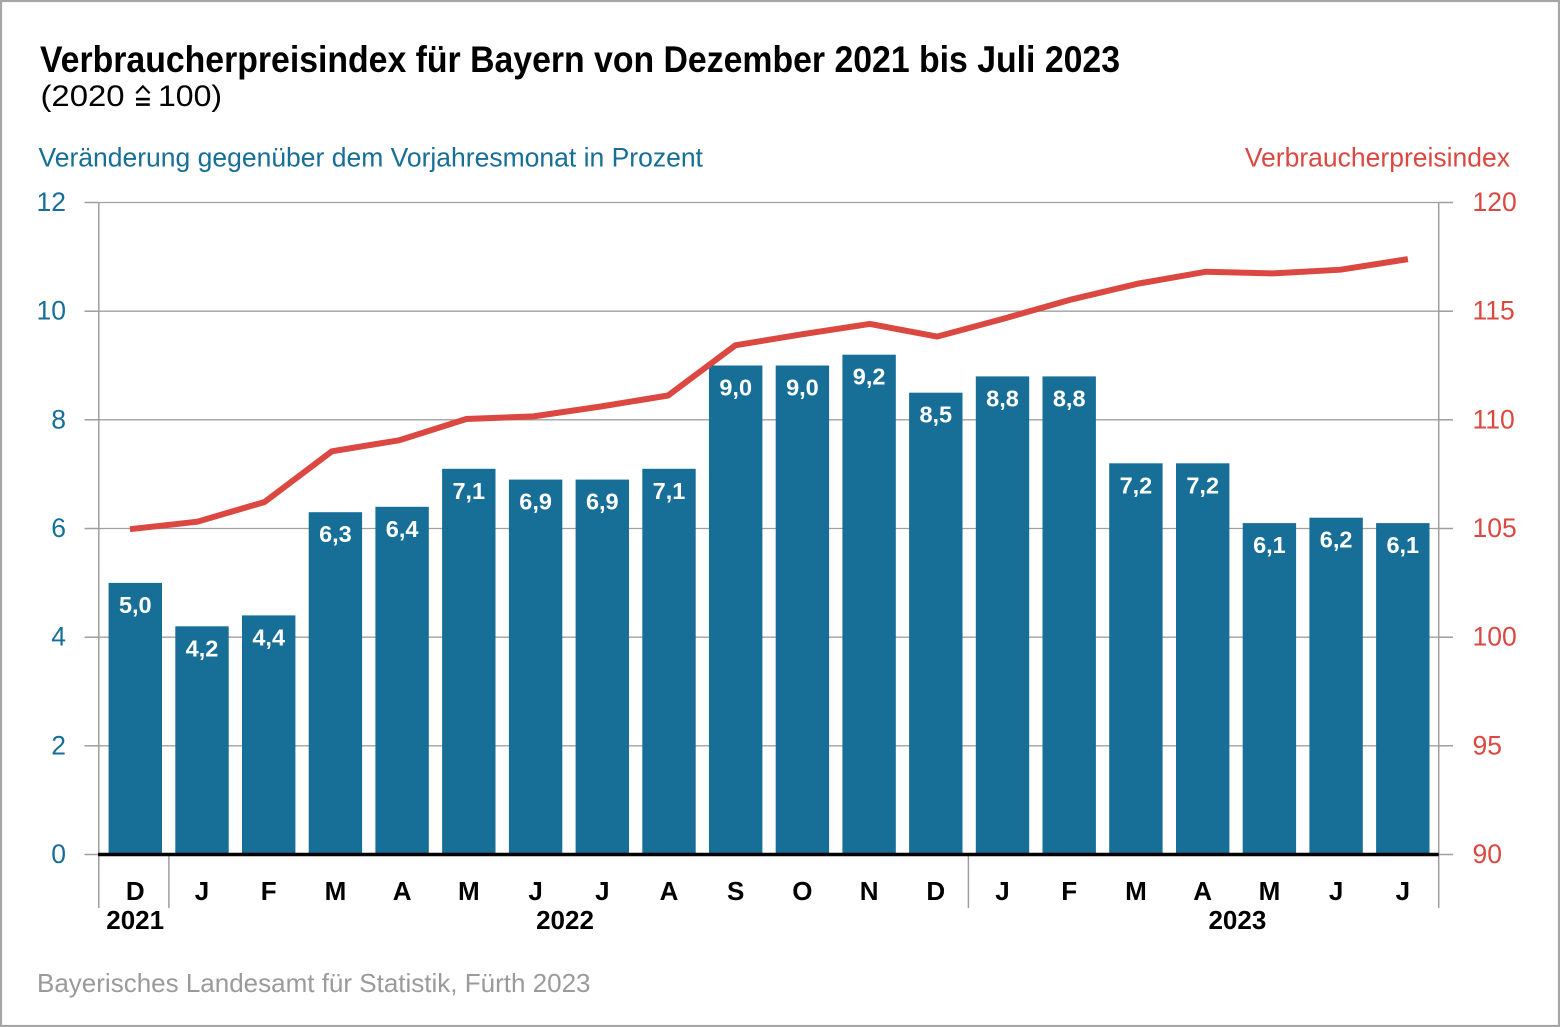 Image resolution: width=1560 pixels, height=1027 pixels. Describe the element at coordinates (1487, 854) in the screenshot. I see `svg-text: 90` at that location.